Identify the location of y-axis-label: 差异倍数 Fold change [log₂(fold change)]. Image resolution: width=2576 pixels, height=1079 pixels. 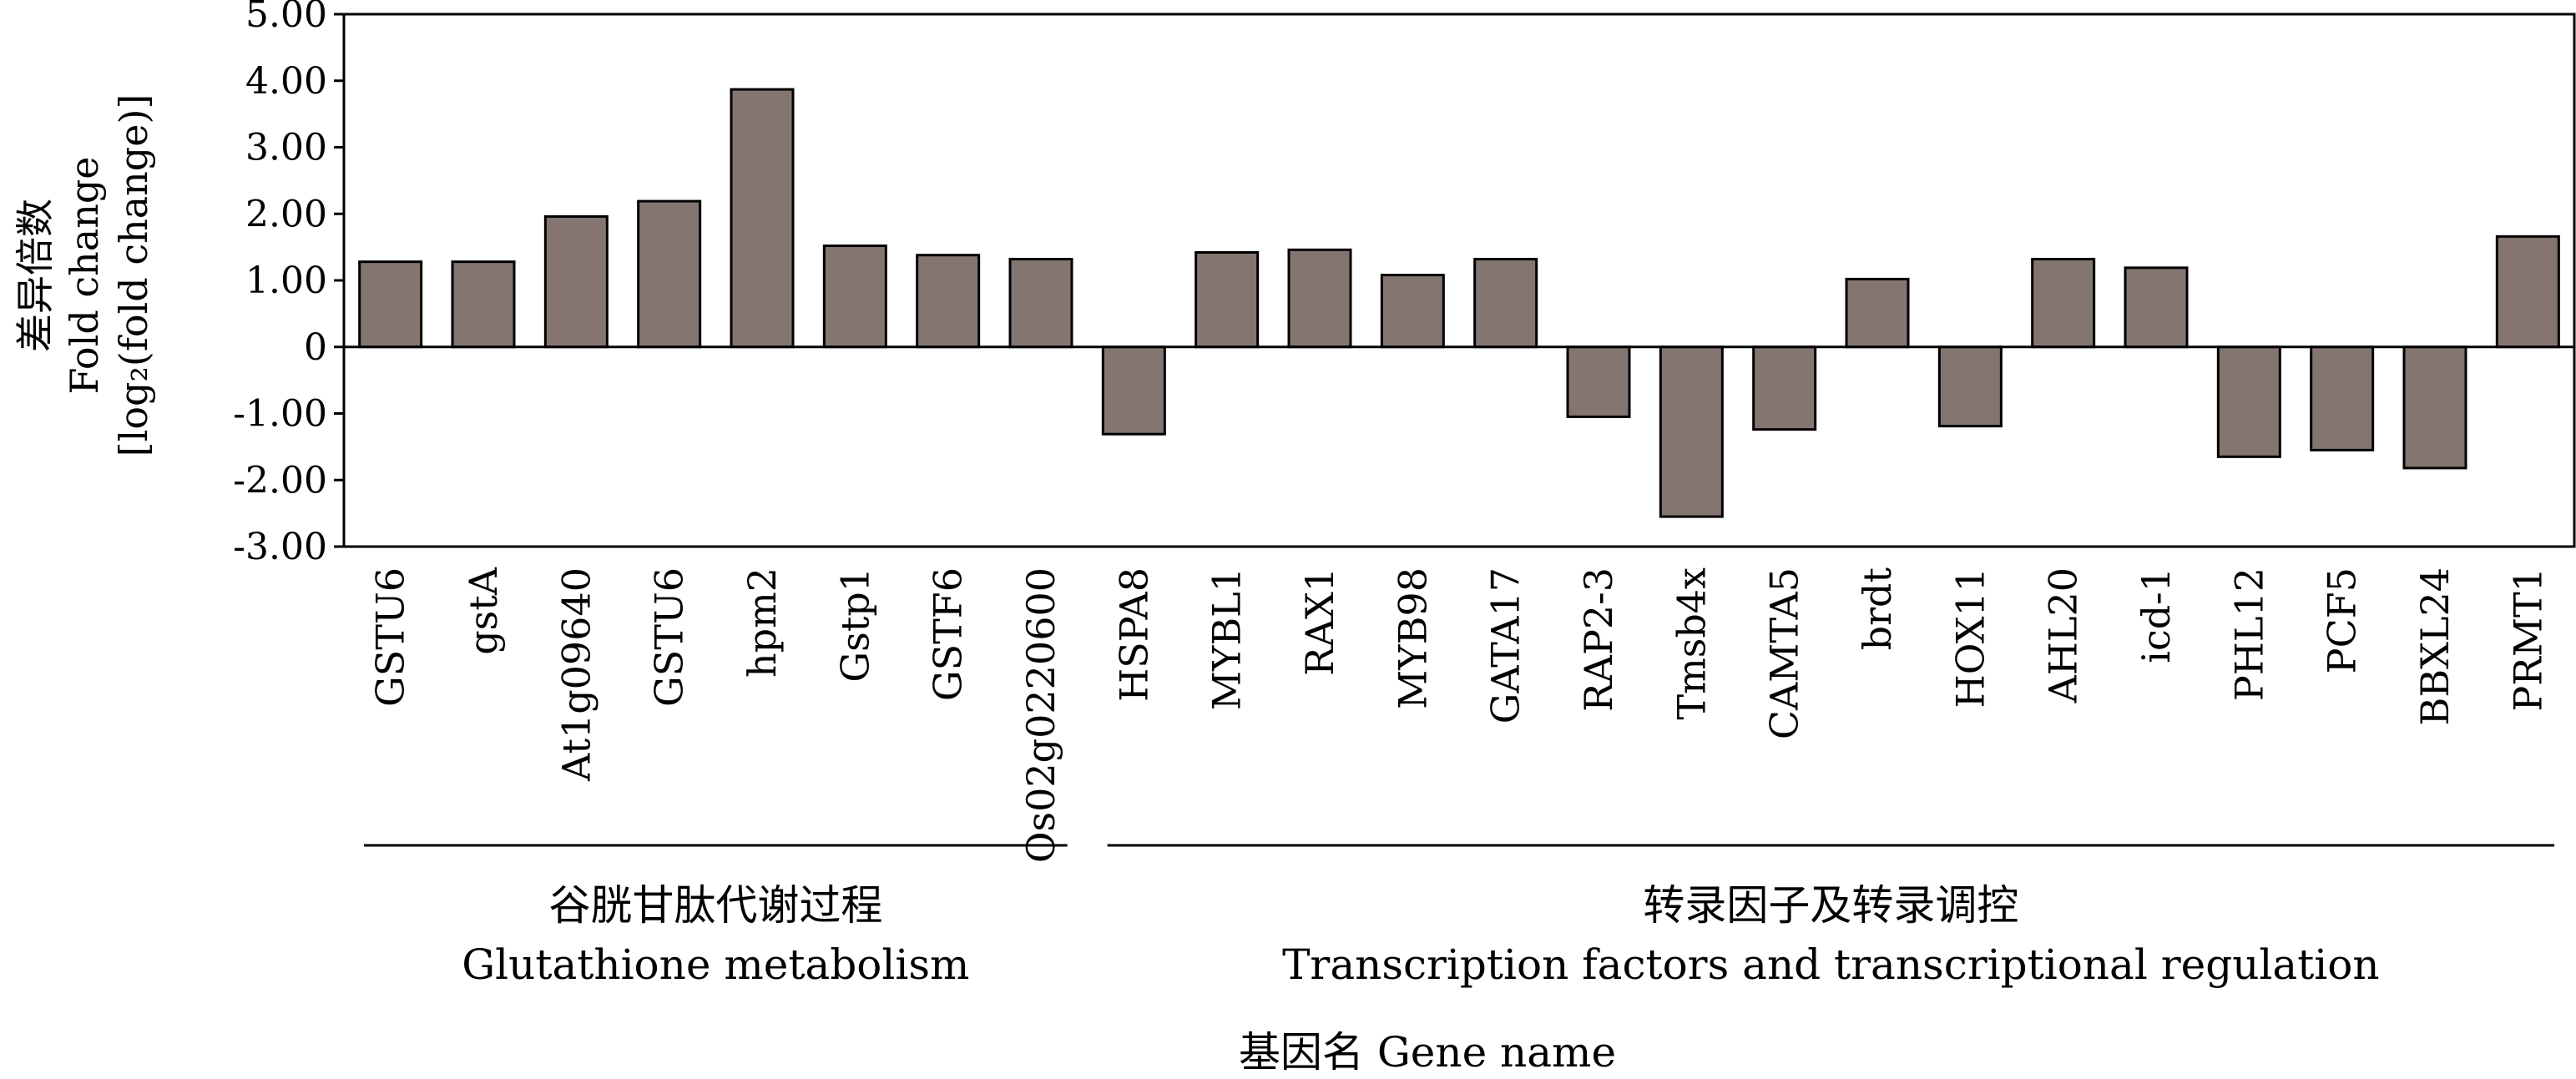
(84, 275).